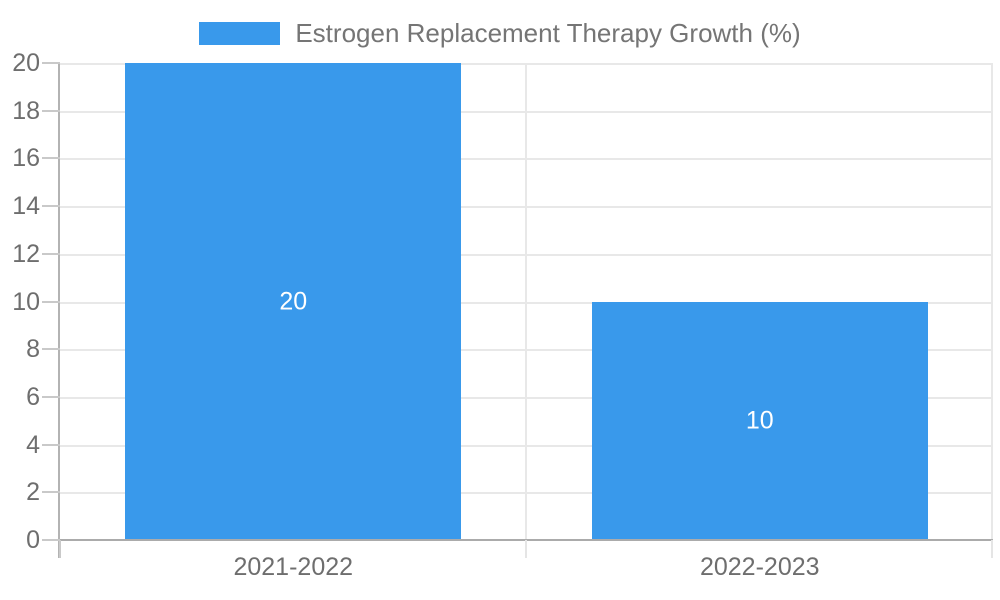 This screenshot has width=1000, height=600. I want to click on y-tick-label: 4, so click(33, 444).